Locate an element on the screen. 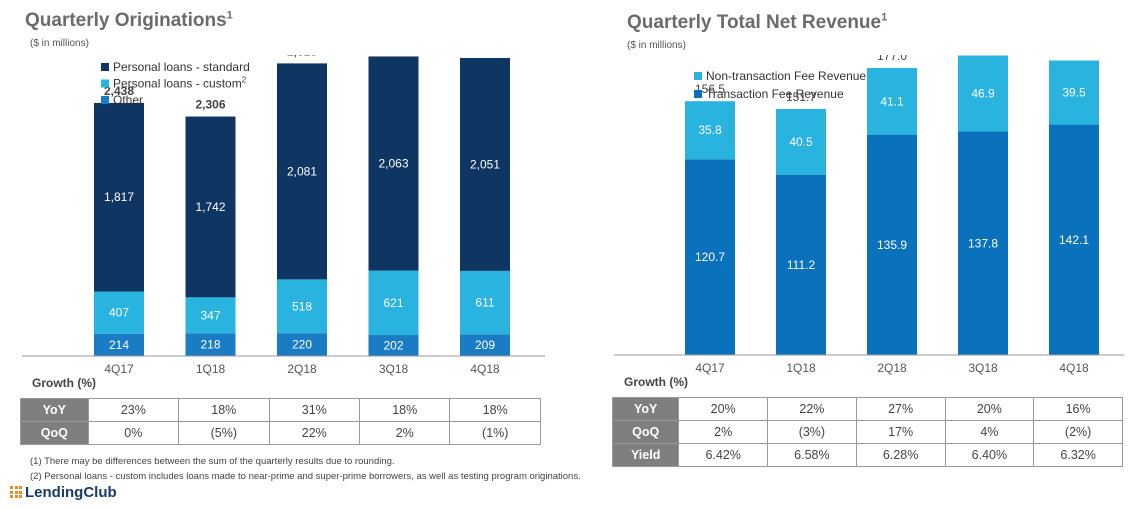 The width and height of the screenshot is (1136, 508). legend-entry: Other is located at coordinates (128, 100).